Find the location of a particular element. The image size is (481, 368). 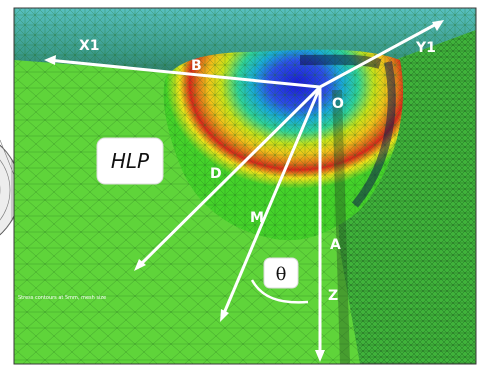

theta-label: θ is located at coordinates (281, 274).